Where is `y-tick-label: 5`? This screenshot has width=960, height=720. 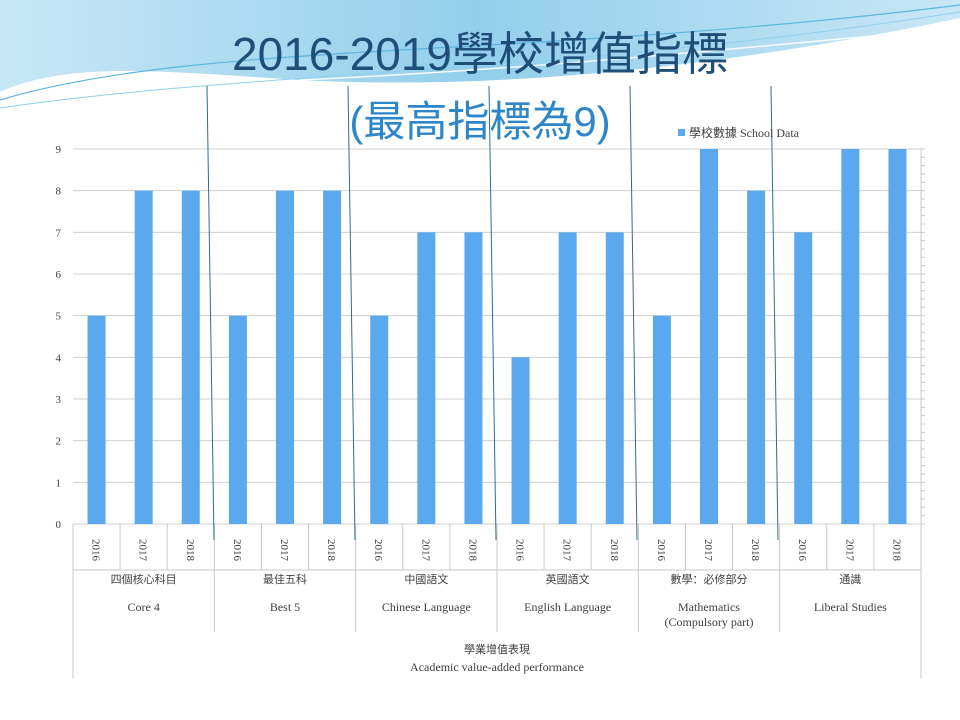
y-tick-label: 5 is located at coordinates (59, 317).